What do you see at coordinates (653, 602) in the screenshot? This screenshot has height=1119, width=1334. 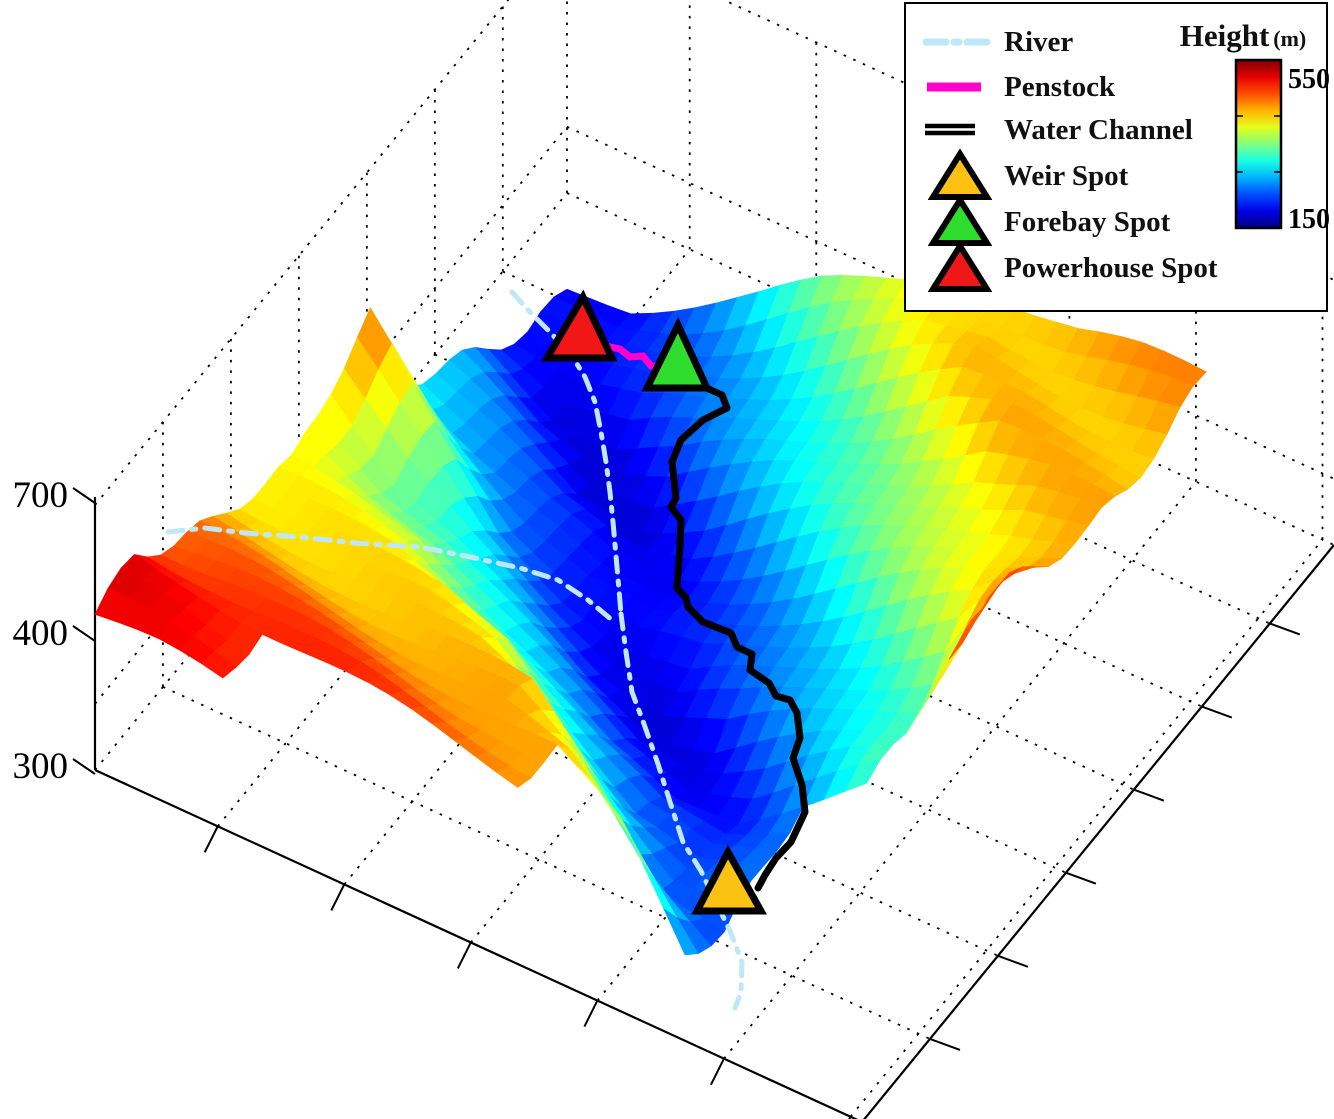 I see `marker-triangles` at bounding box center [653, 602].